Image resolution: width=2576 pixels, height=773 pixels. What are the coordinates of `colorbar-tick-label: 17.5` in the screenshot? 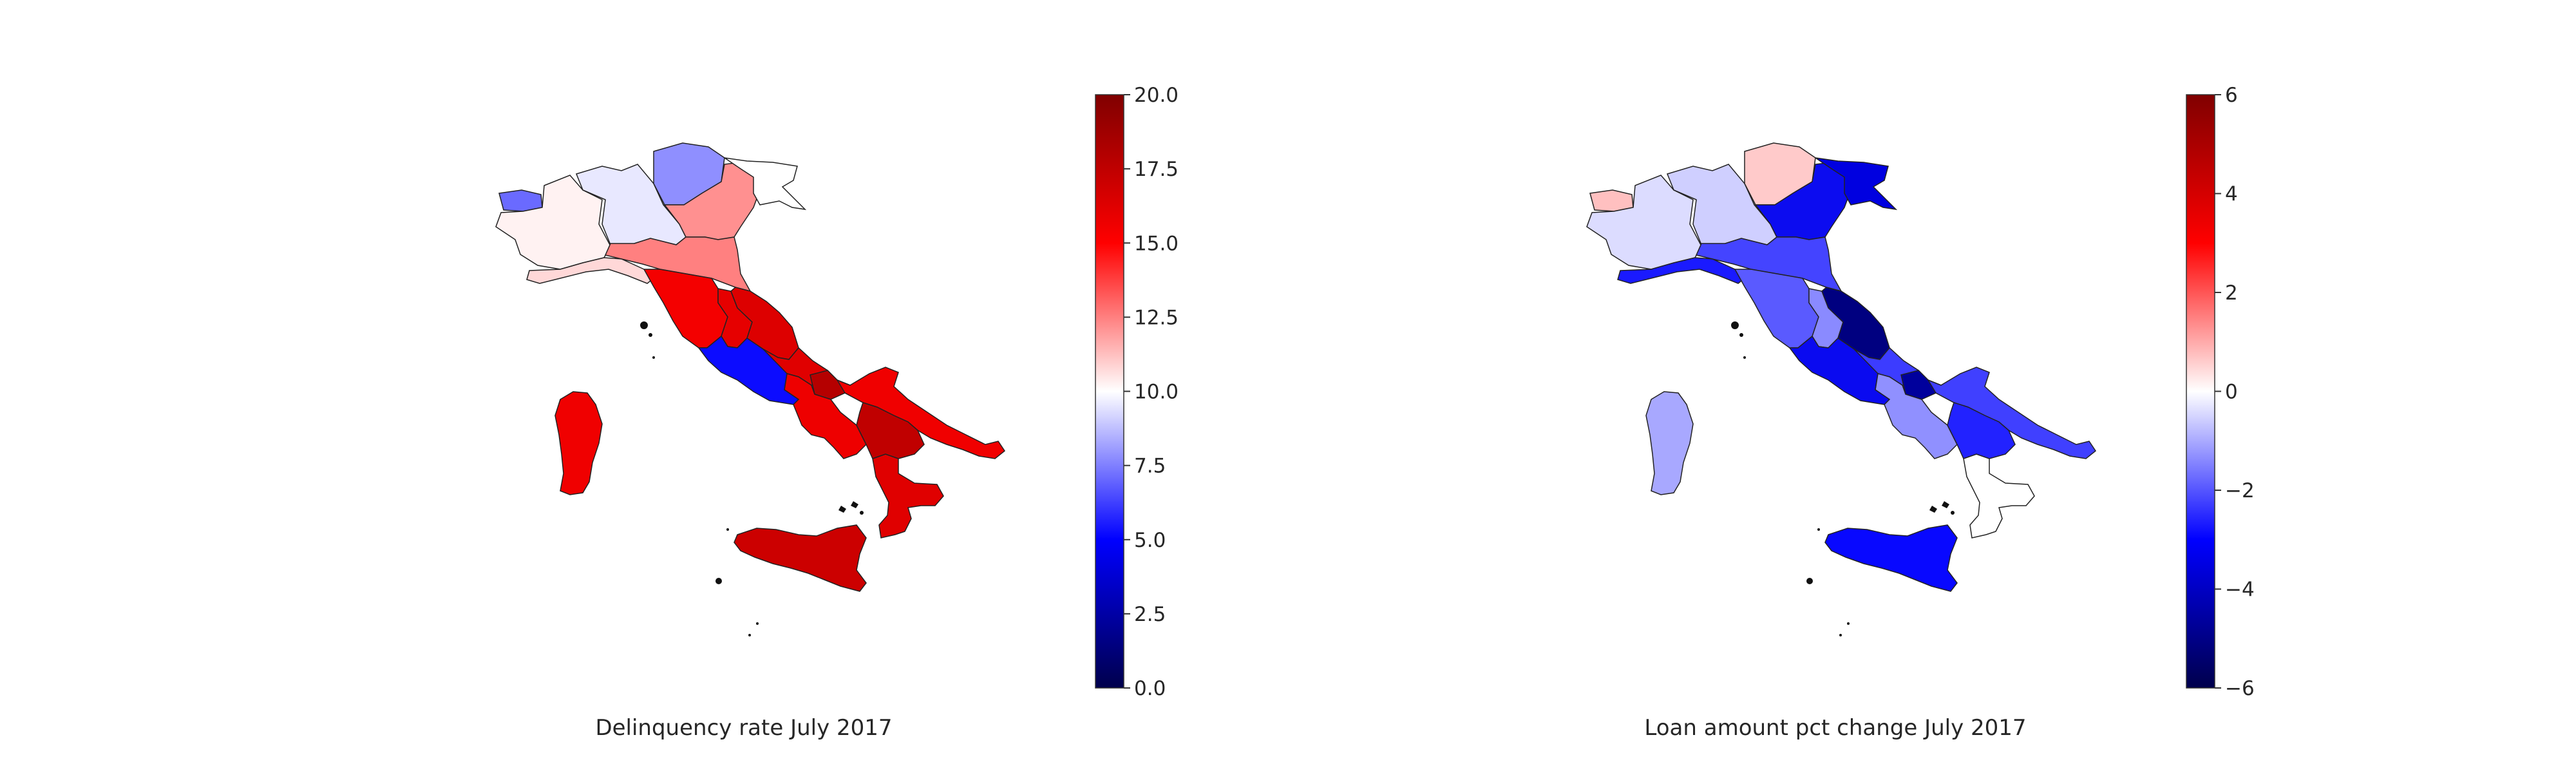 It's located at (1157, 169).